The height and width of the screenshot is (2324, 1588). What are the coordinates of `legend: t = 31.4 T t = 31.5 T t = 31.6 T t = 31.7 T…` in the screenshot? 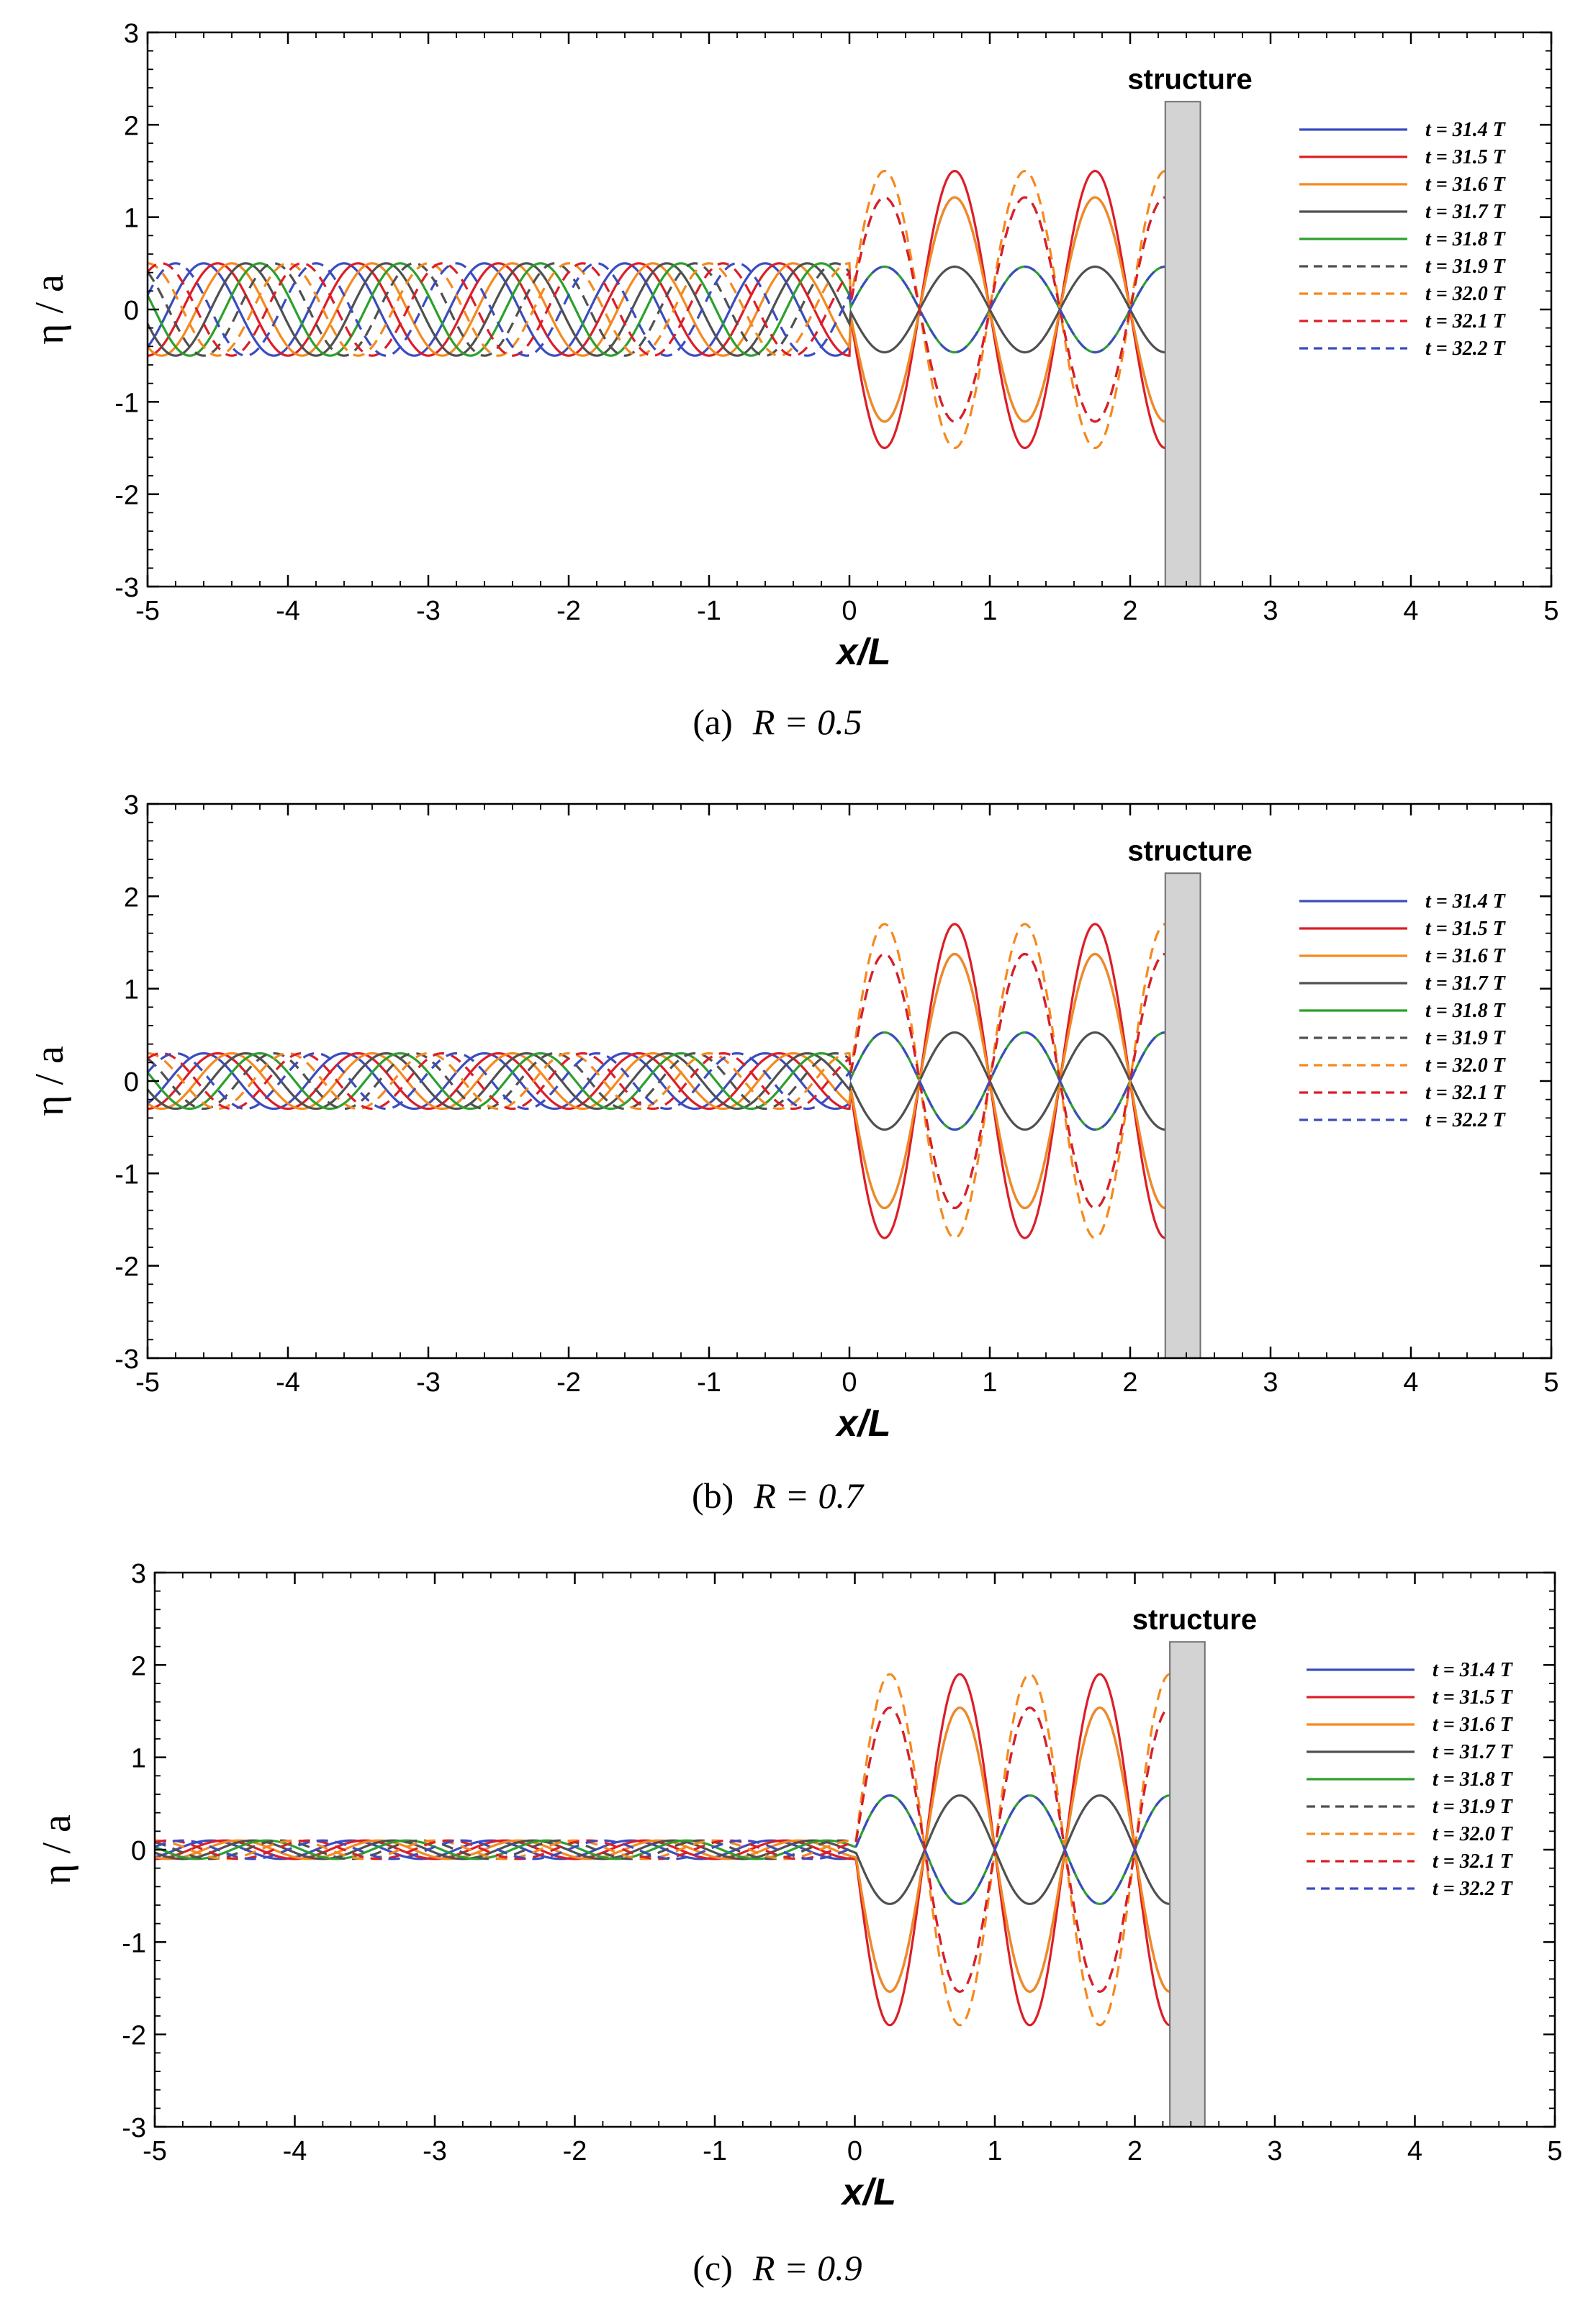 It's located at (1403, 1010).